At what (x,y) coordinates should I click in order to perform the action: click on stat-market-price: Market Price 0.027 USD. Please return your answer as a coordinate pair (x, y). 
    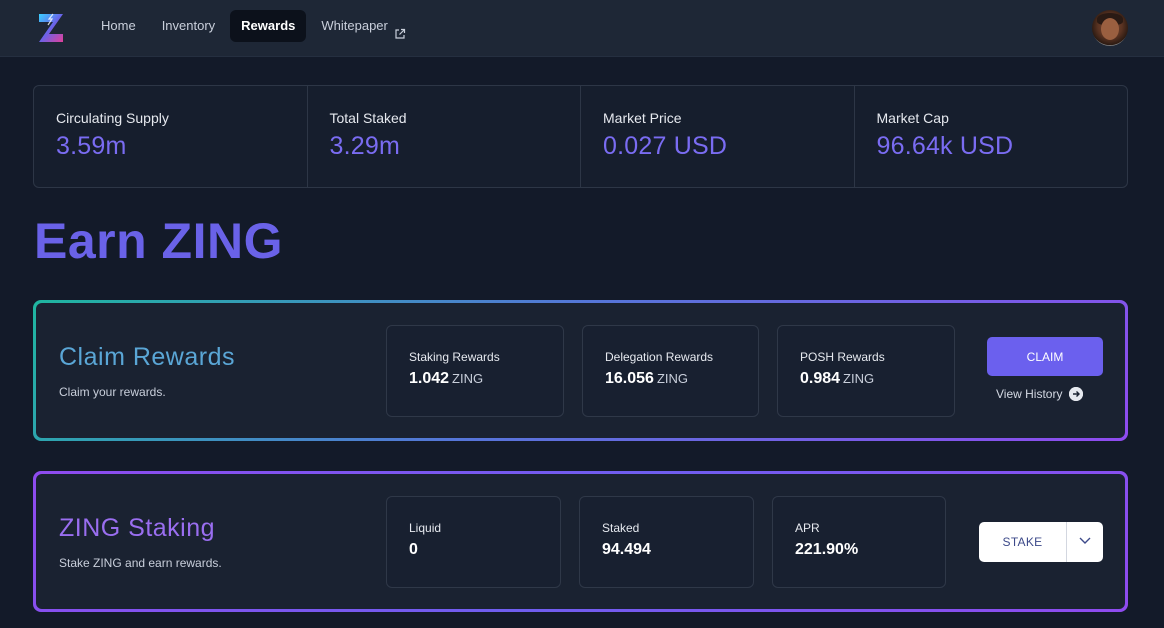
    Looking at the image, I should click on (718, 136).